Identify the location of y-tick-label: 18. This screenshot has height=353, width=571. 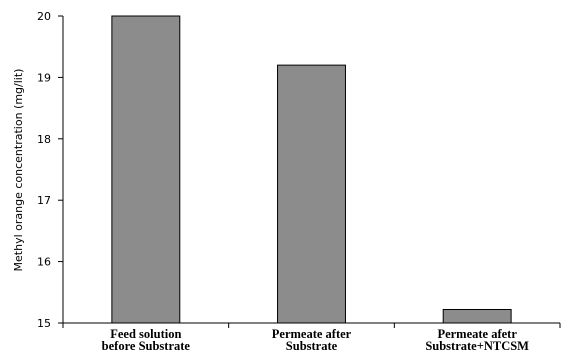
(44, 139).